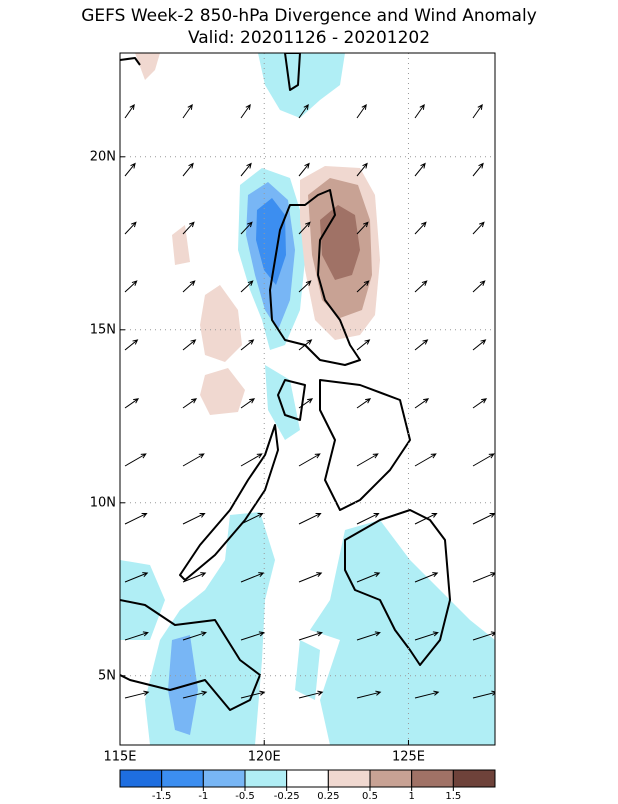 The height and width of the screenshot is (804, 618). I want to click on y-tick-label: 20N, so click(103, 156).